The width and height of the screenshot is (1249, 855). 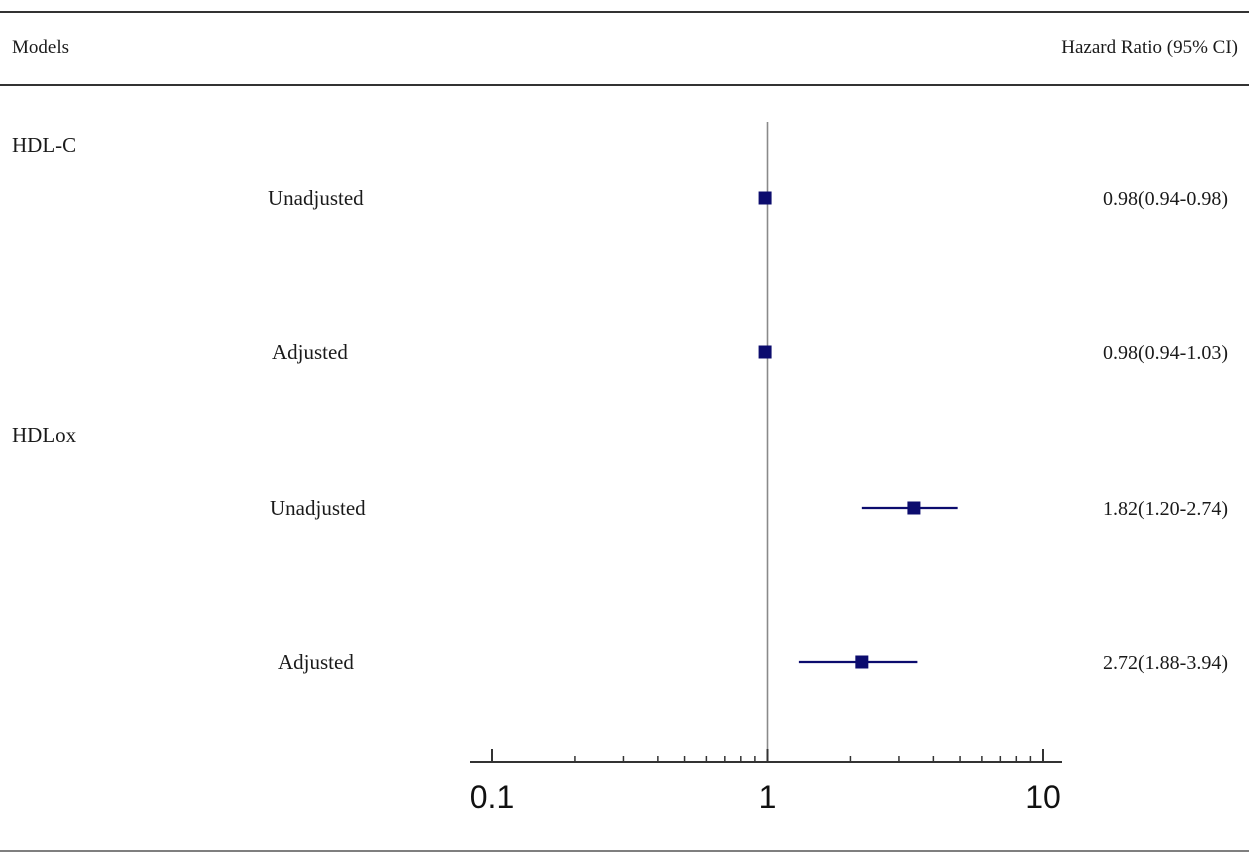 I want to click on hazard-ratio-header: Hazard Ratio (95% CI), so click(x=1149, y=47).